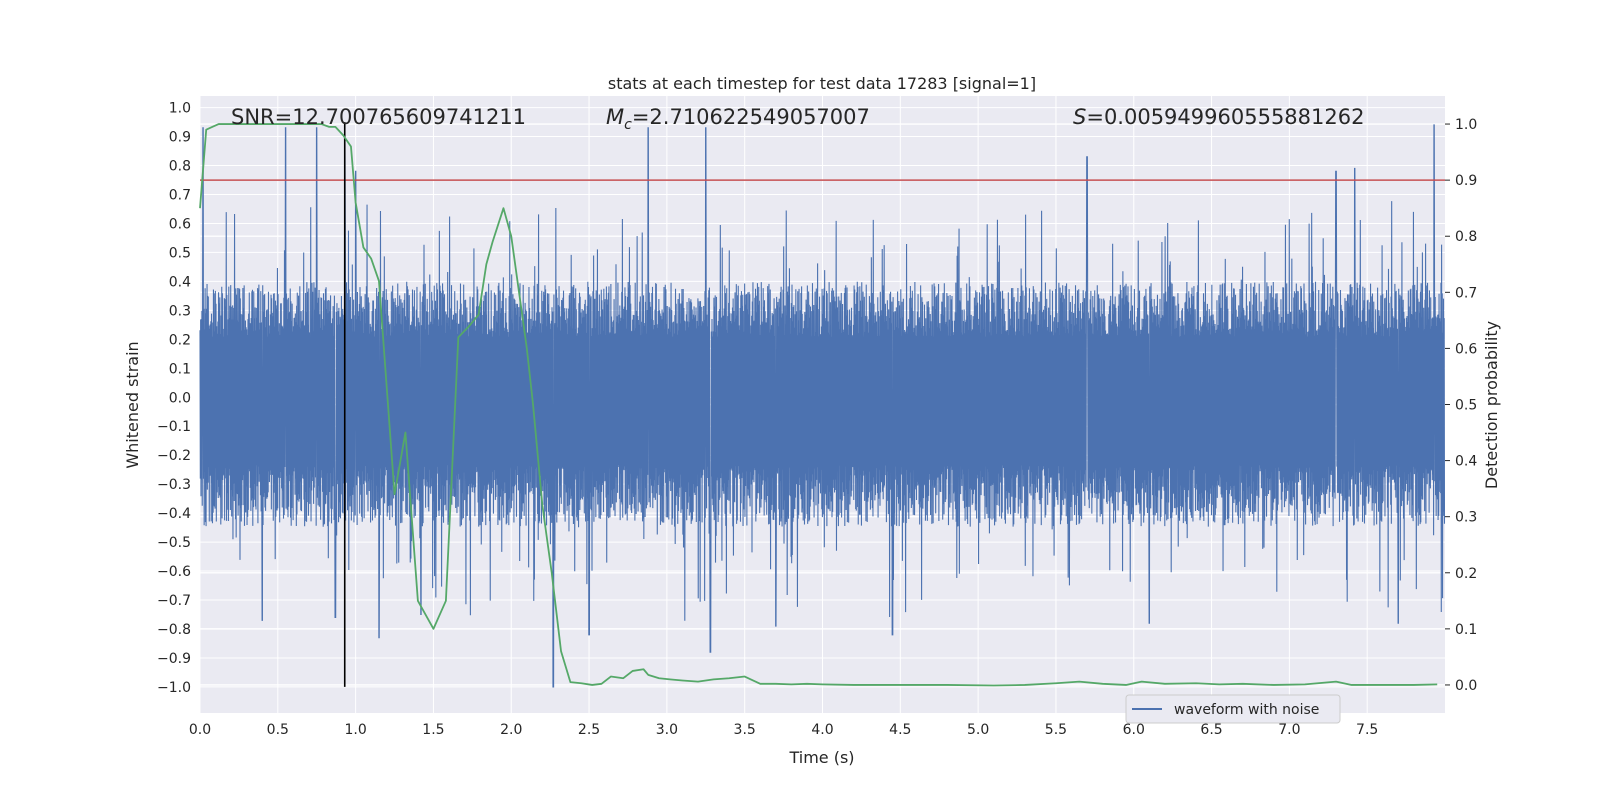 The height and width of the screenshot is (800, 1600). I want to click on x-tick-label: 2.5, so click(589, 730).